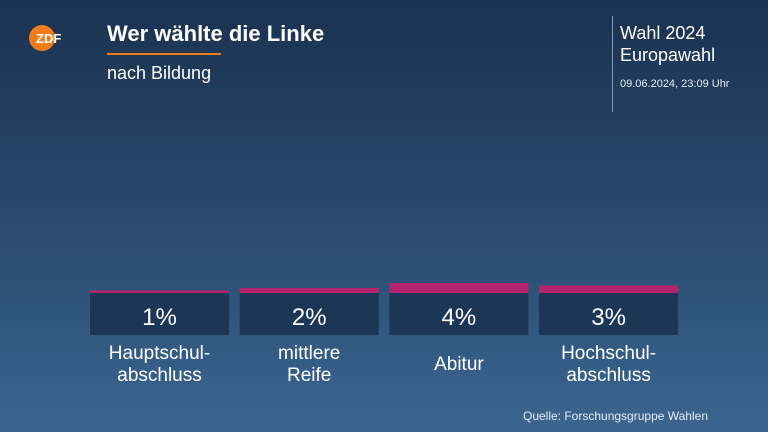  What do you see at coordinates (668, 55) in the screenshot?
I see `election-line-2: Europawahl` at bounding box center [668, 55].